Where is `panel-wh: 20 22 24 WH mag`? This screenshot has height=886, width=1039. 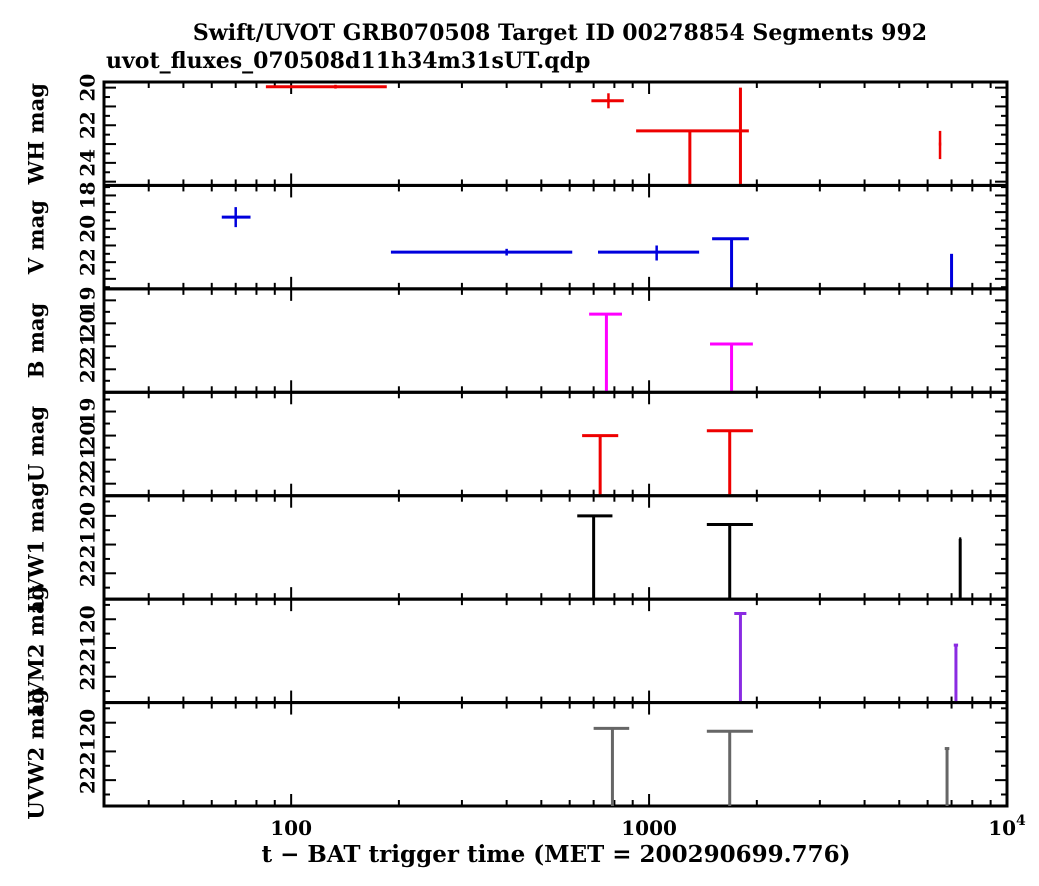 panel-wh: 20 22 24 WH mag is located at coordinates (516, 130).